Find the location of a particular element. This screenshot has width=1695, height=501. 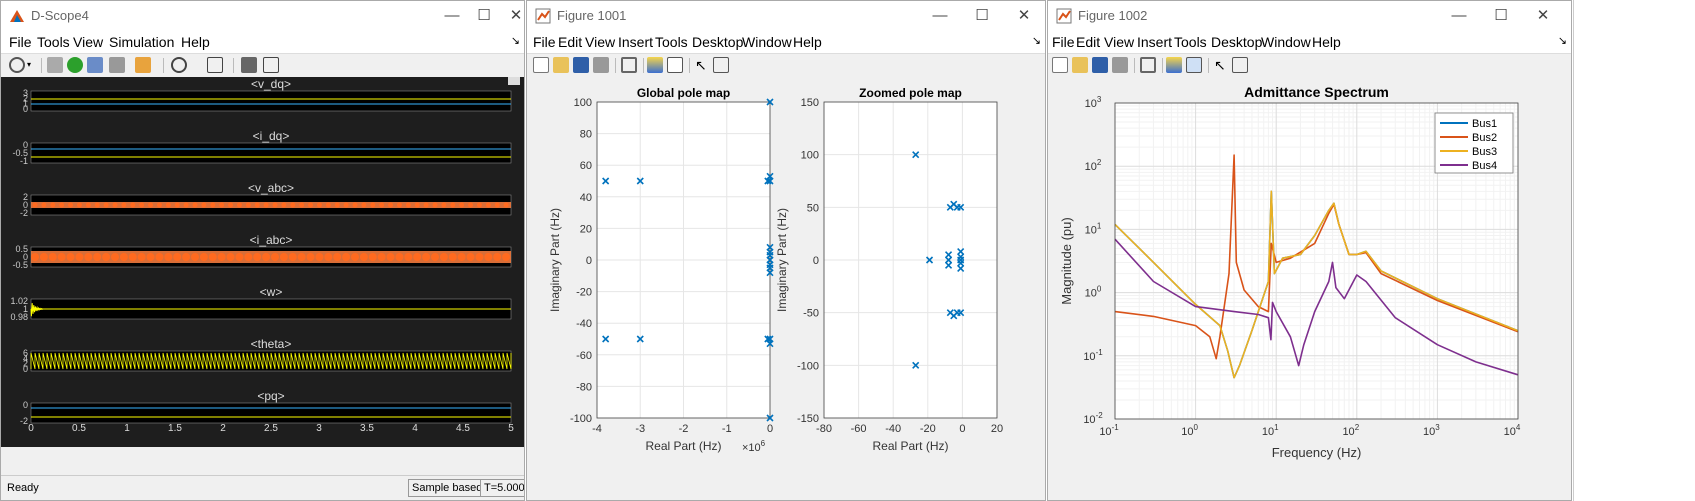

title-bar: Figure 1001 — ☐ ✕ is located at coordinates (786, 16).